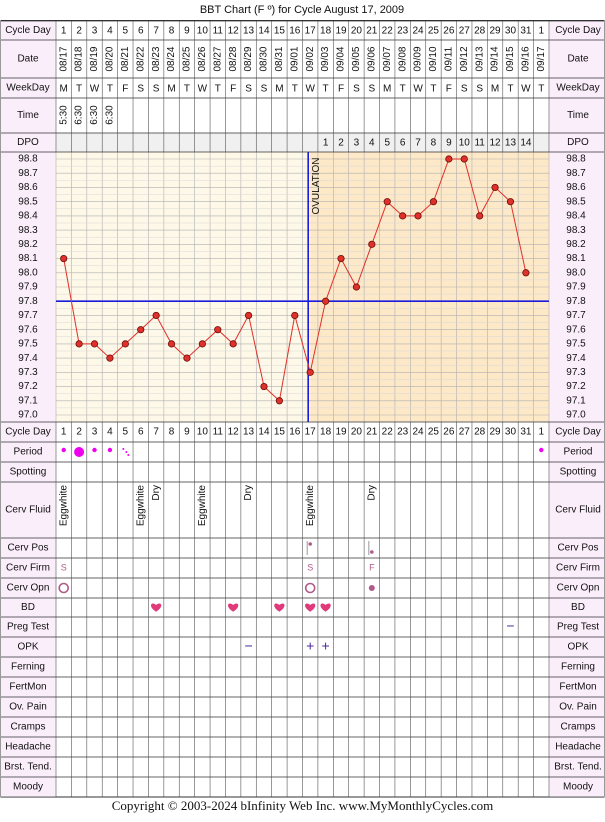  I want to click on y-tick-label-right: 98.4, so click(576, 216).